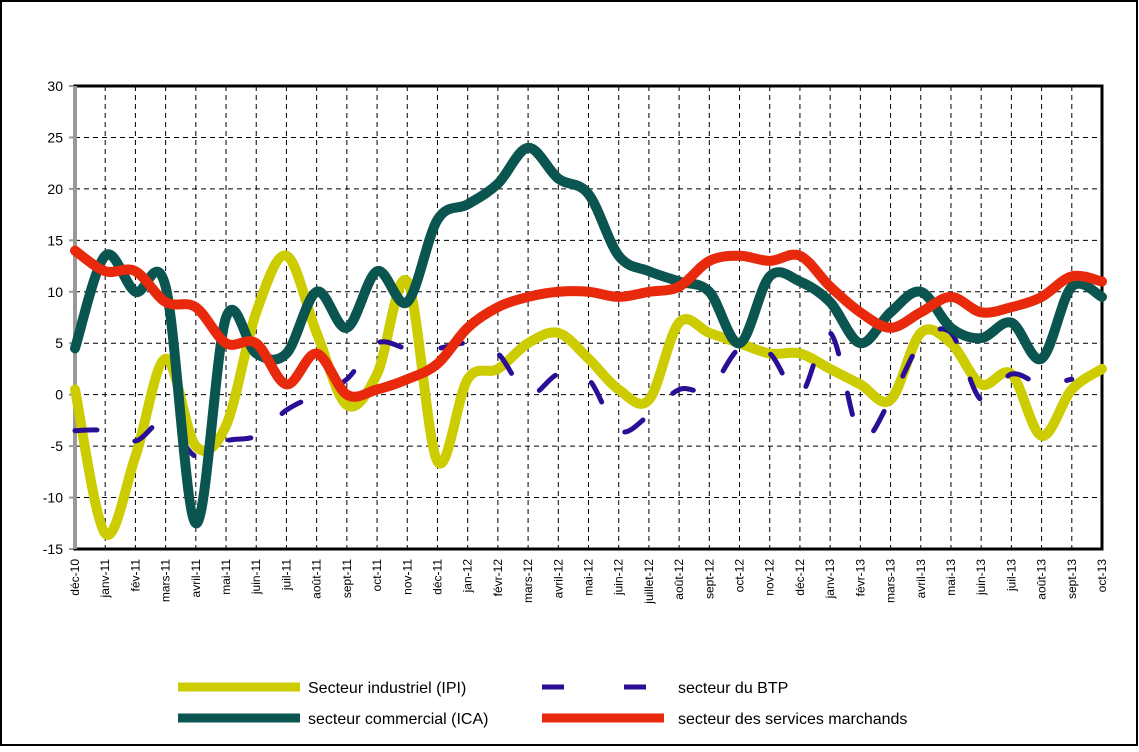  What do you see at coordinates (437, 577) in the screenshot?
I see `x-tick-label: déc-11` at bounding box center [437, 577].